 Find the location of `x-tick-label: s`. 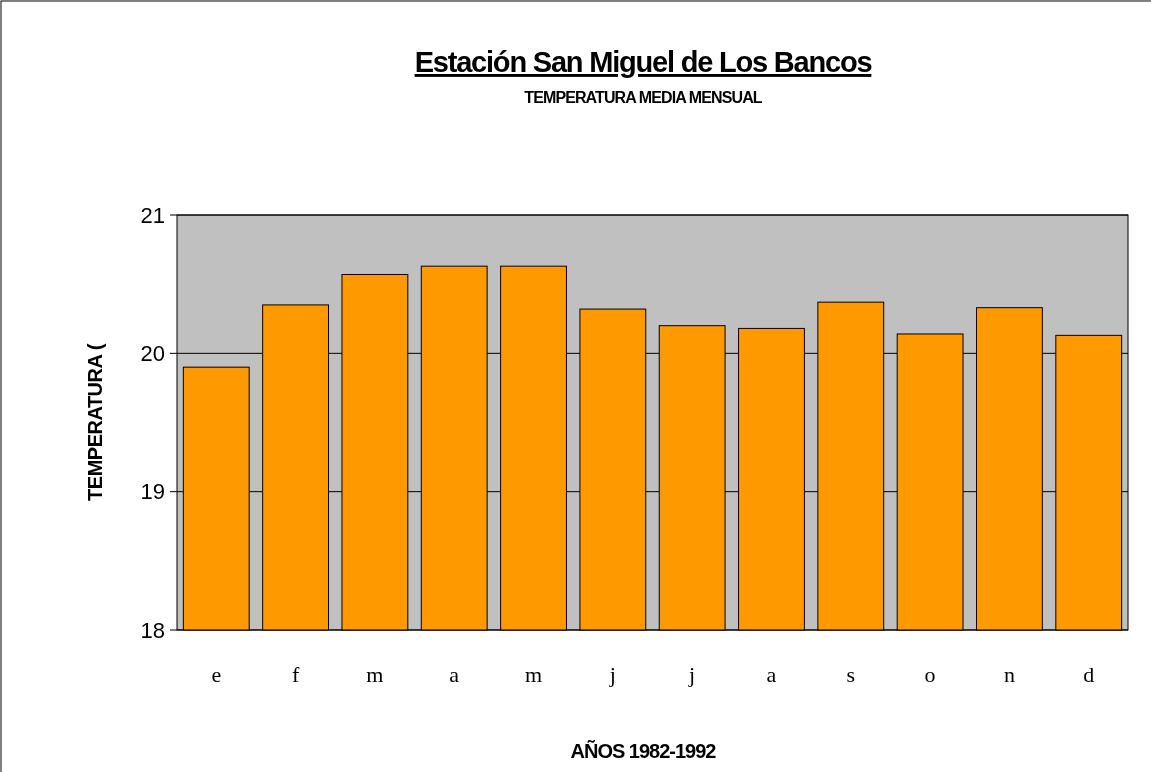

x-tick-label: s is located at coordinates (851, 674).